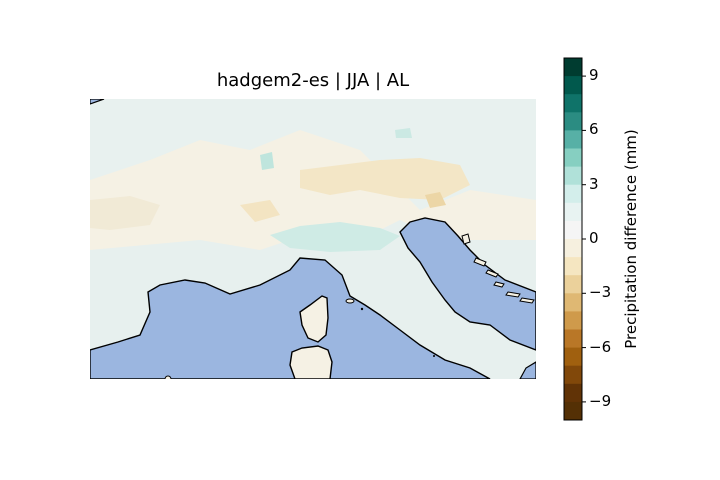 The width and height of the screenshot is (720, 480). What do you see at coordinates (600, 346) in the screenshot?
I see `colorbar-tick-label: −6` at bounding box center [600, 346].